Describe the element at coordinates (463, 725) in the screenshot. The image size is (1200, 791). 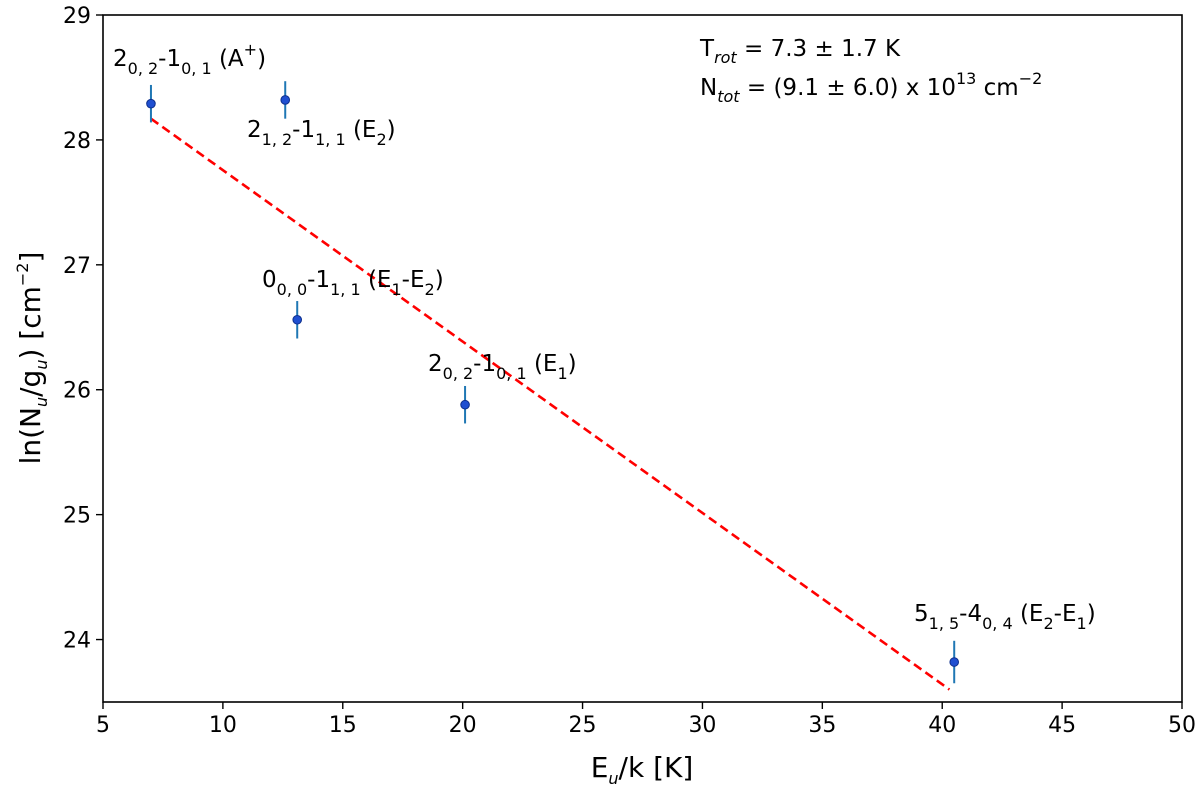
I see `x-tick-label: 20` at that location.